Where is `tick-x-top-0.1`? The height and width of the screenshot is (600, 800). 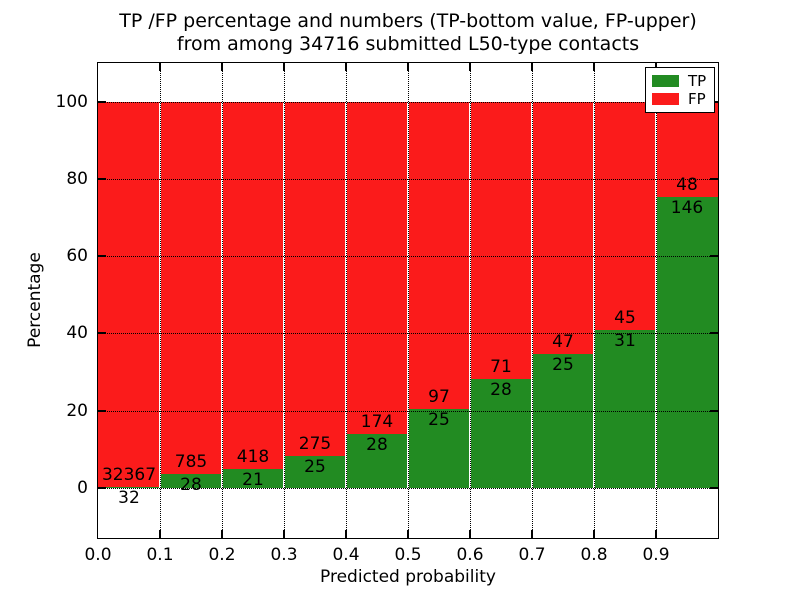 tick-x-top-0.1 is located at coordinates (160, 67).